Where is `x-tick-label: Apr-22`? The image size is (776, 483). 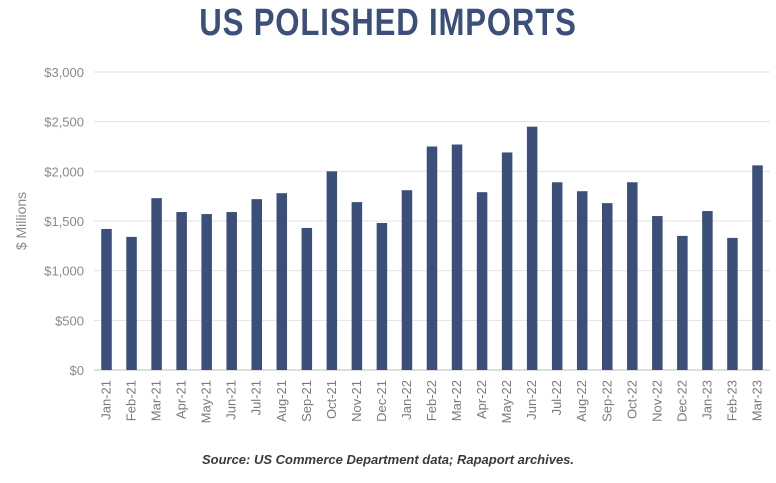 x-tick-label: Apr-22 is located at coordinates (481, 399).